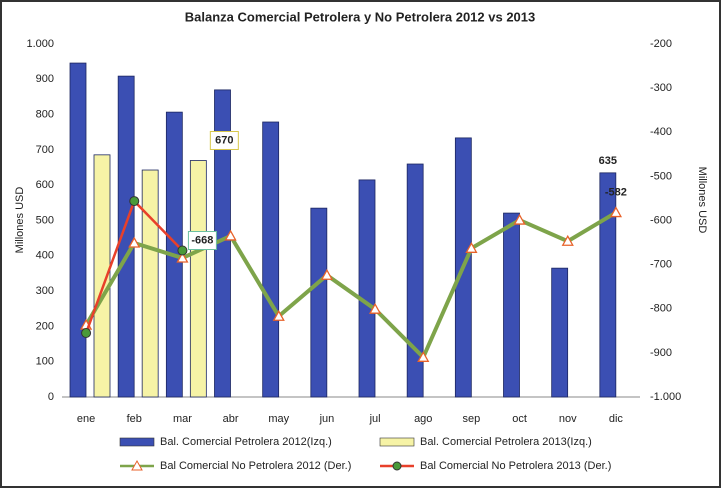 The height and width of the screenshot is (488, 721). What do you see at coordinates (231, 419) in the screenshot?
I see `x-tick-label: abr` at bounding box center [231, 419].